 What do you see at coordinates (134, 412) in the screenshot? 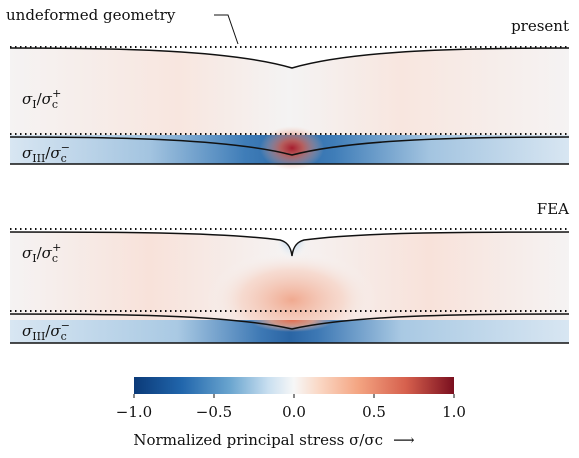
I see `colorbar-tick-label: −1.0` at bounding box center [134, 412].